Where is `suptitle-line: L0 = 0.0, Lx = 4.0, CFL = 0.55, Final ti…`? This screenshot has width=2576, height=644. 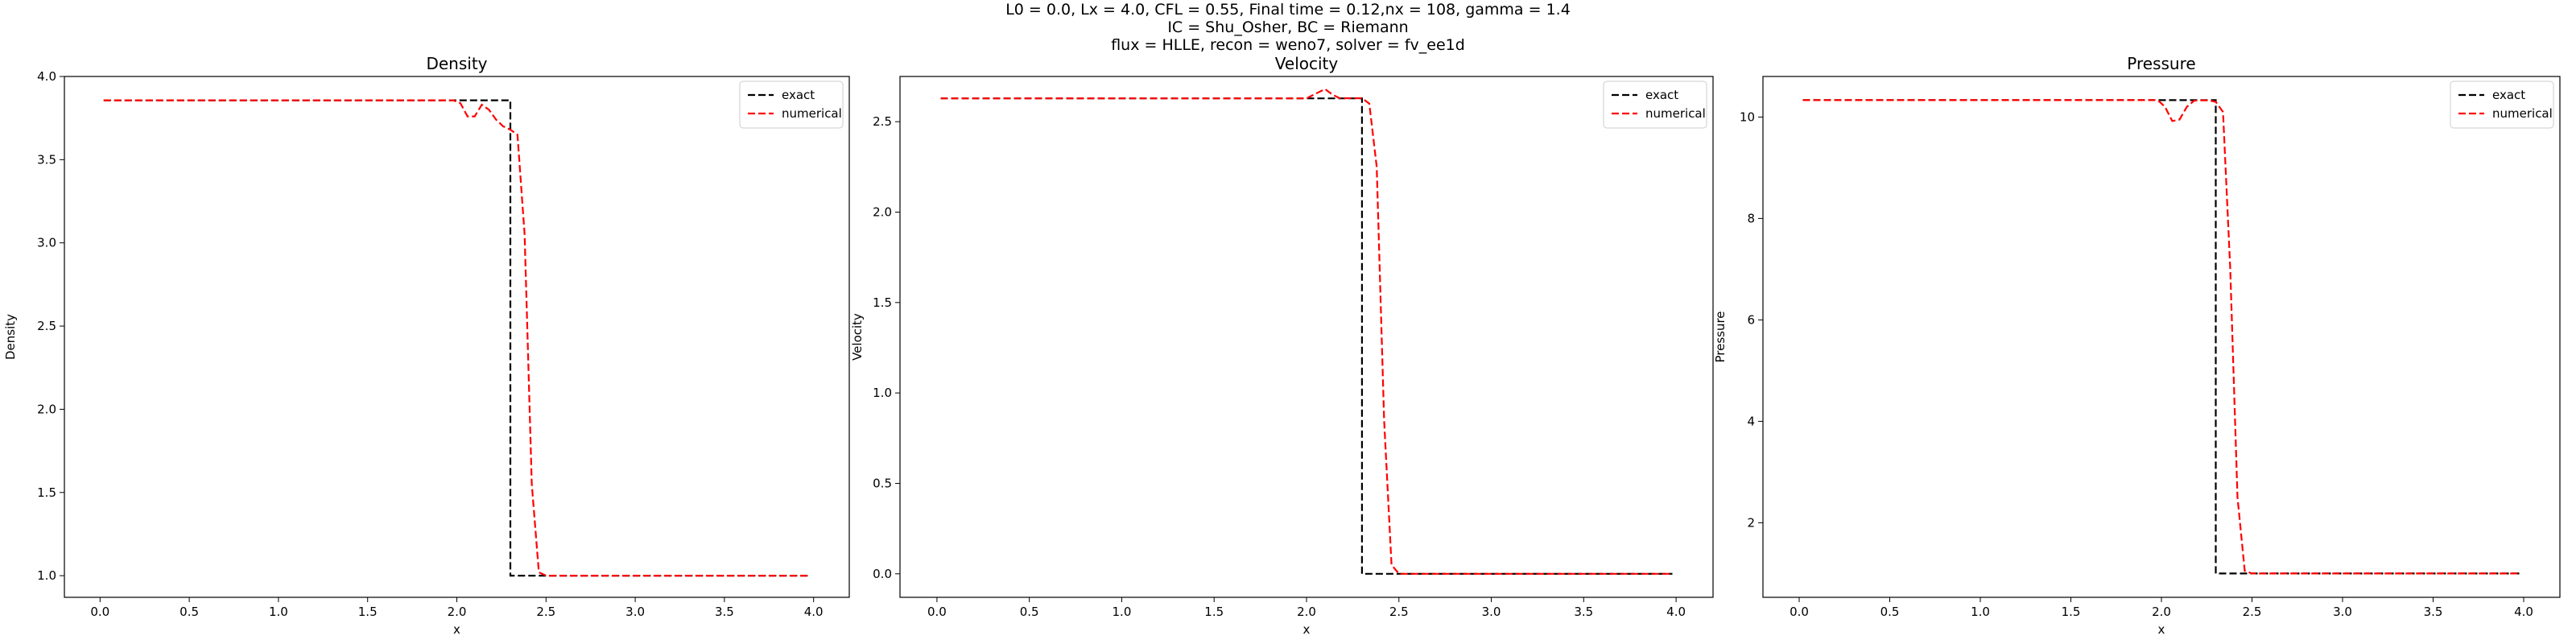
suptitle-line: L0 = 0.0, Lx = 4.0, CFL = 0.55, Final ti… is located at coordinates (1288, 10).